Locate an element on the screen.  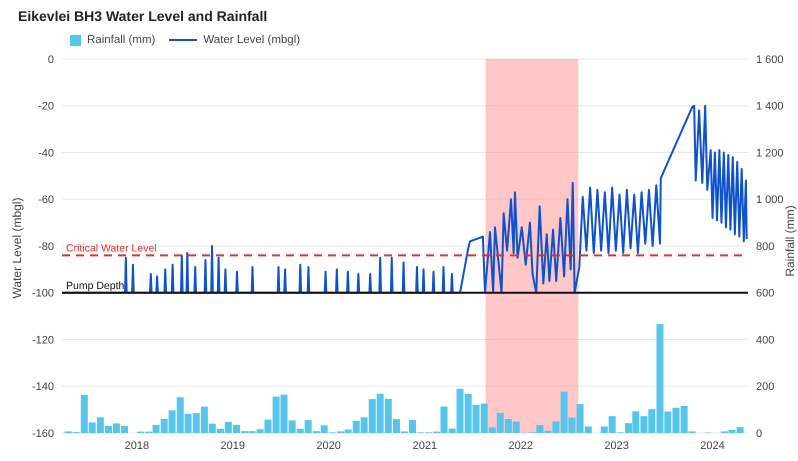
y2-tick-label: 800 is located at coordinates (765, 246).